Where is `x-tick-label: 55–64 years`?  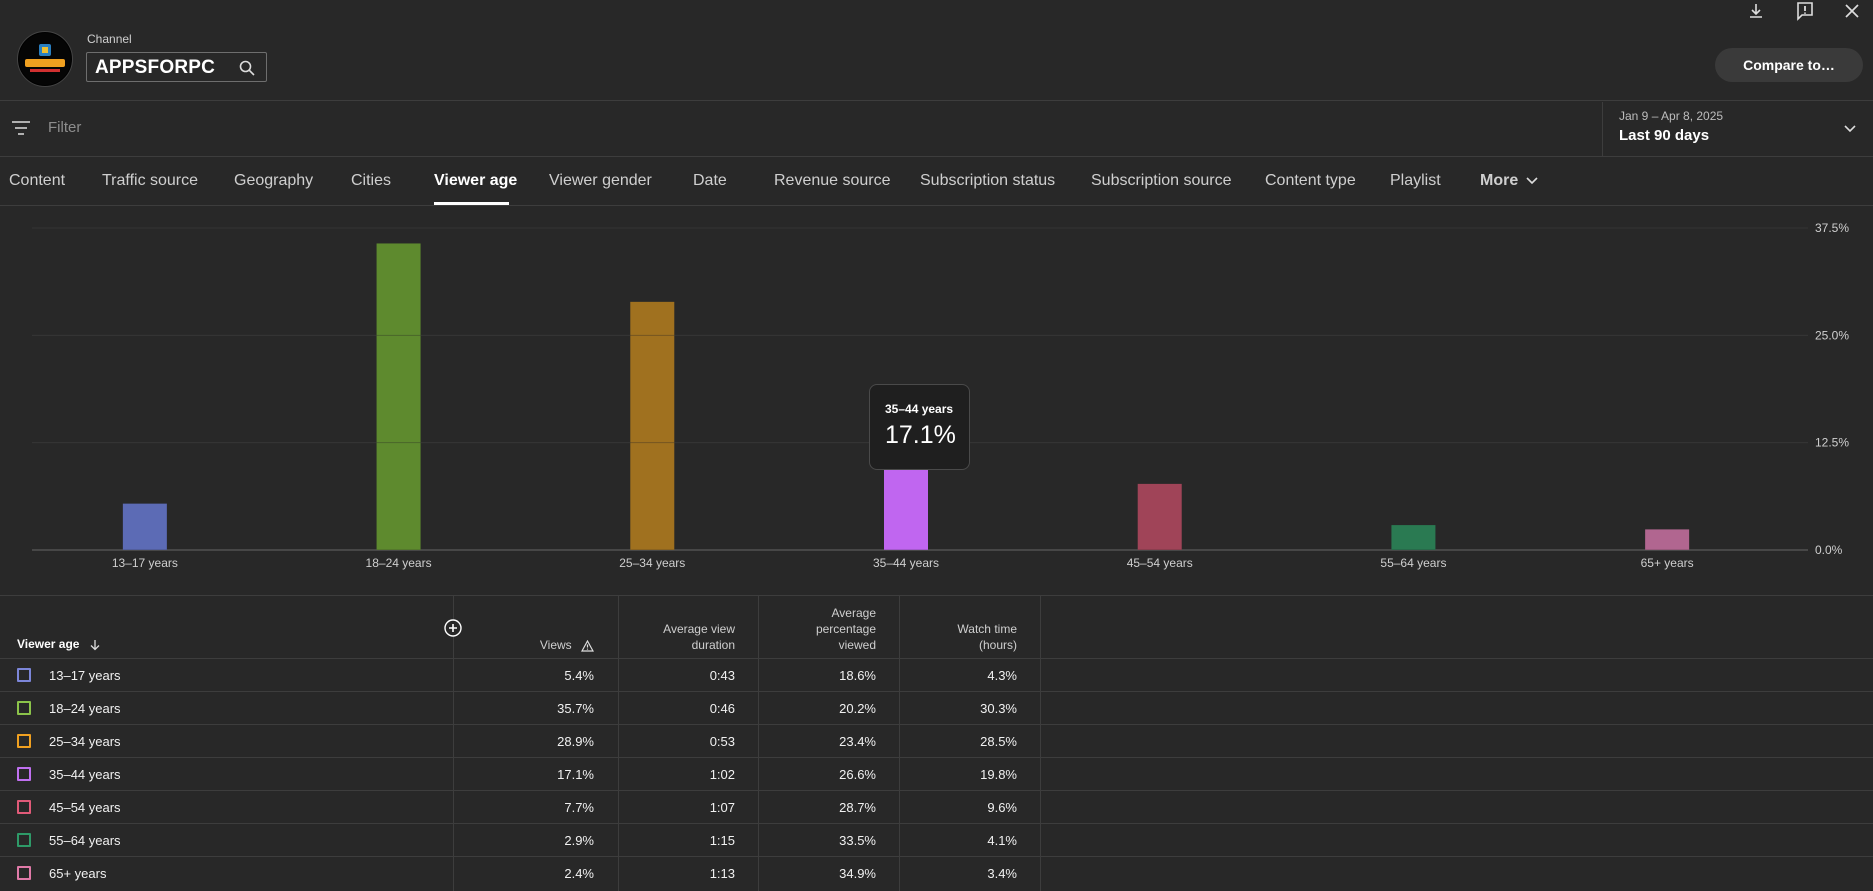 x-tick-label: 55–64 years is located at coordinates (1413, 563).